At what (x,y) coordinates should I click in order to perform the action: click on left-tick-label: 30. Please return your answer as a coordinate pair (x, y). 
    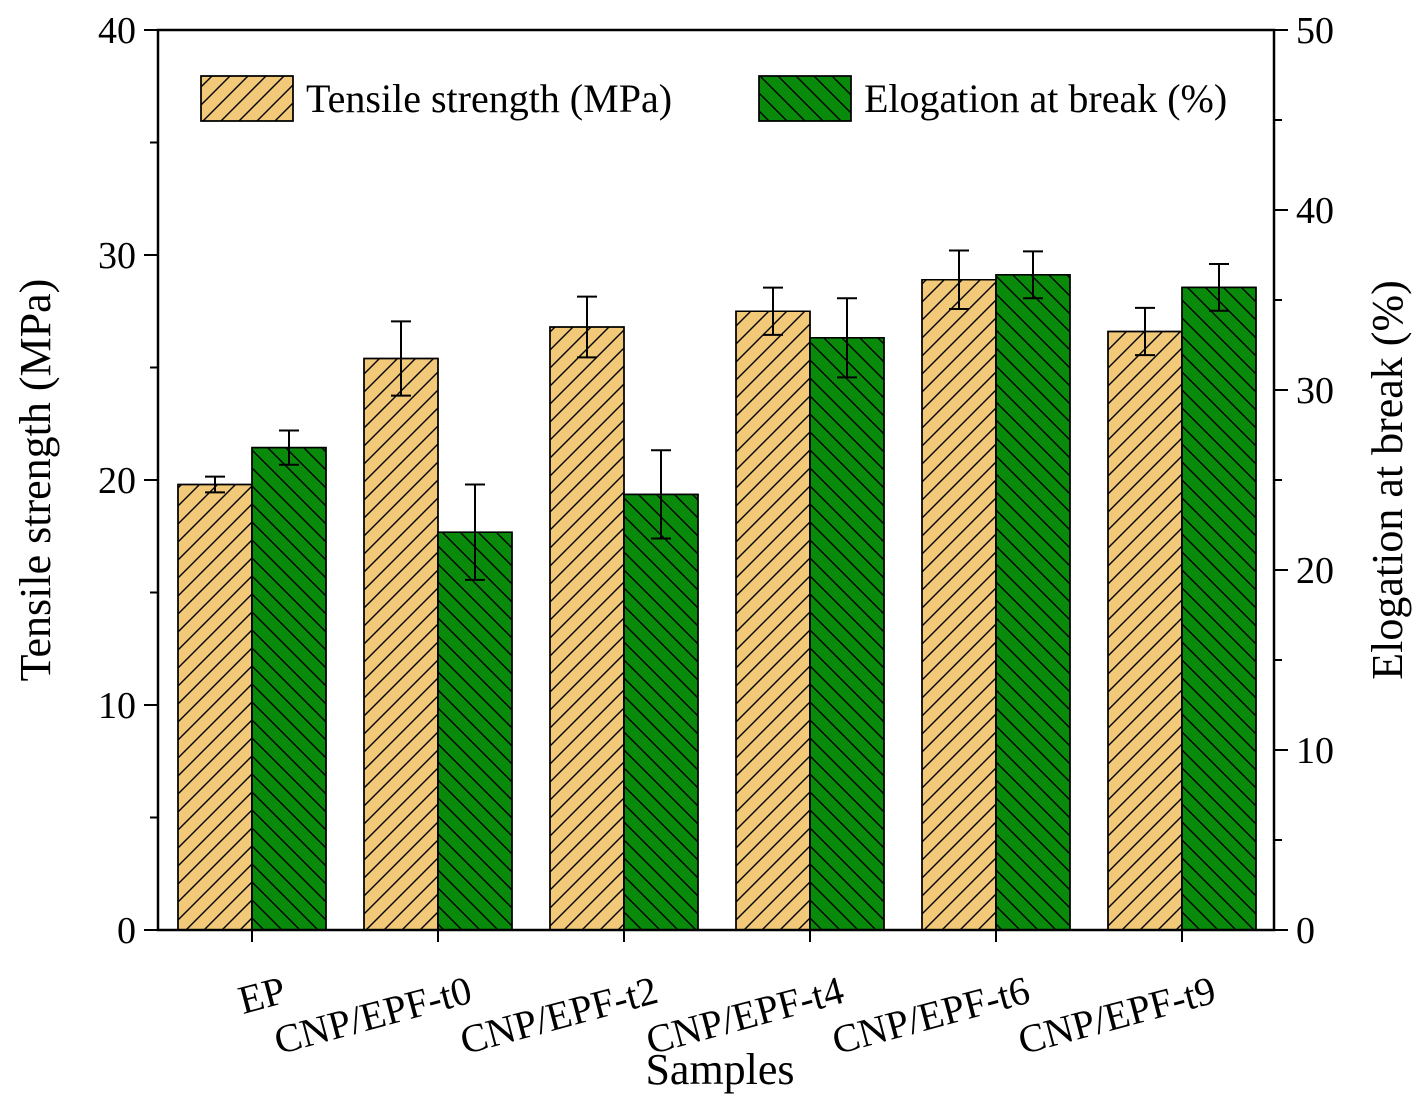
    Looking at the image, I should click on (117, 256).